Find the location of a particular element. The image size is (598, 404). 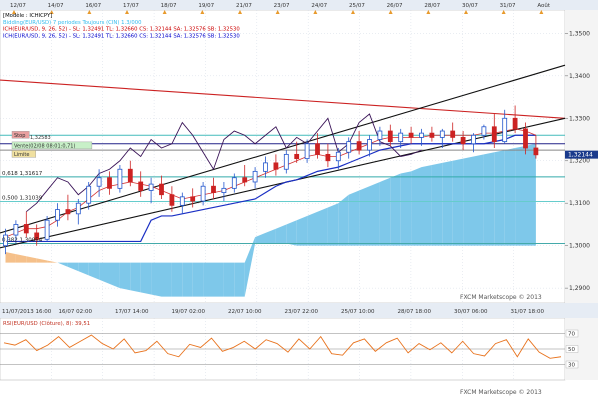

y-tick-label: 1,3000 is located at coordinates (579, 246).